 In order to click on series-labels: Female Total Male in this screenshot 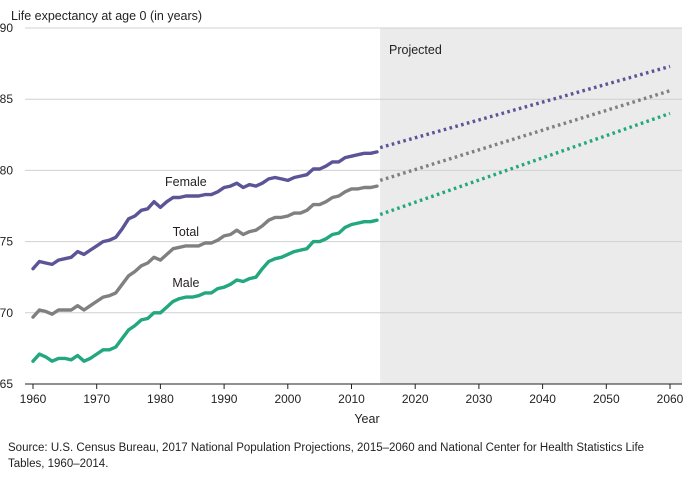, I will do `click(186, 232)`.